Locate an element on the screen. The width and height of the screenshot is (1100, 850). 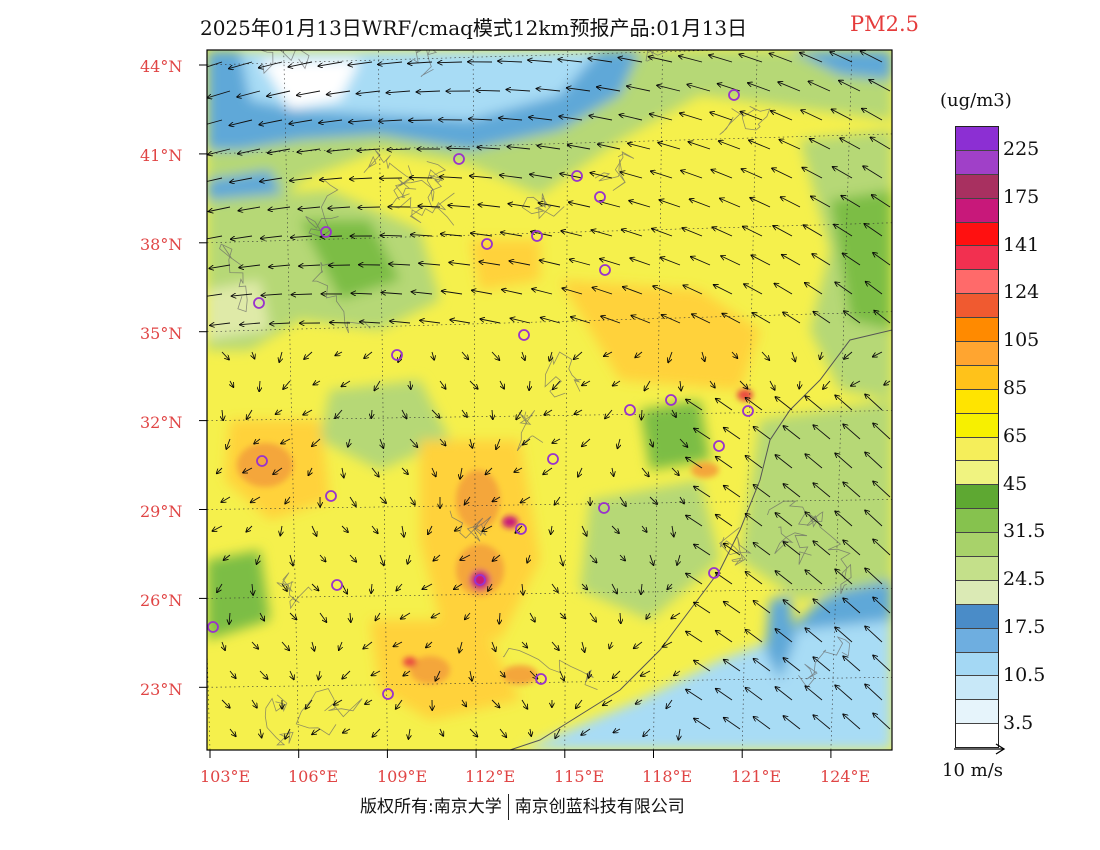
legend-label: 31.5 is located at coordinates (1024, 531).